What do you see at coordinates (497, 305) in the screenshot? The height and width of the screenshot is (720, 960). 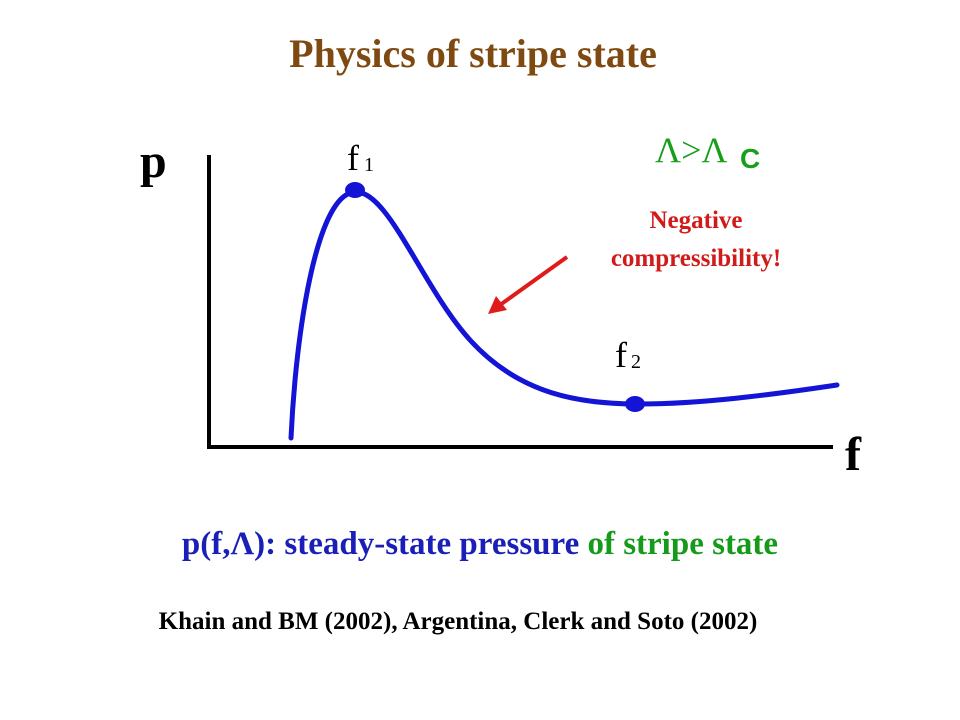 I see `annotation-arrow-head` at bounding box center [497, 305].